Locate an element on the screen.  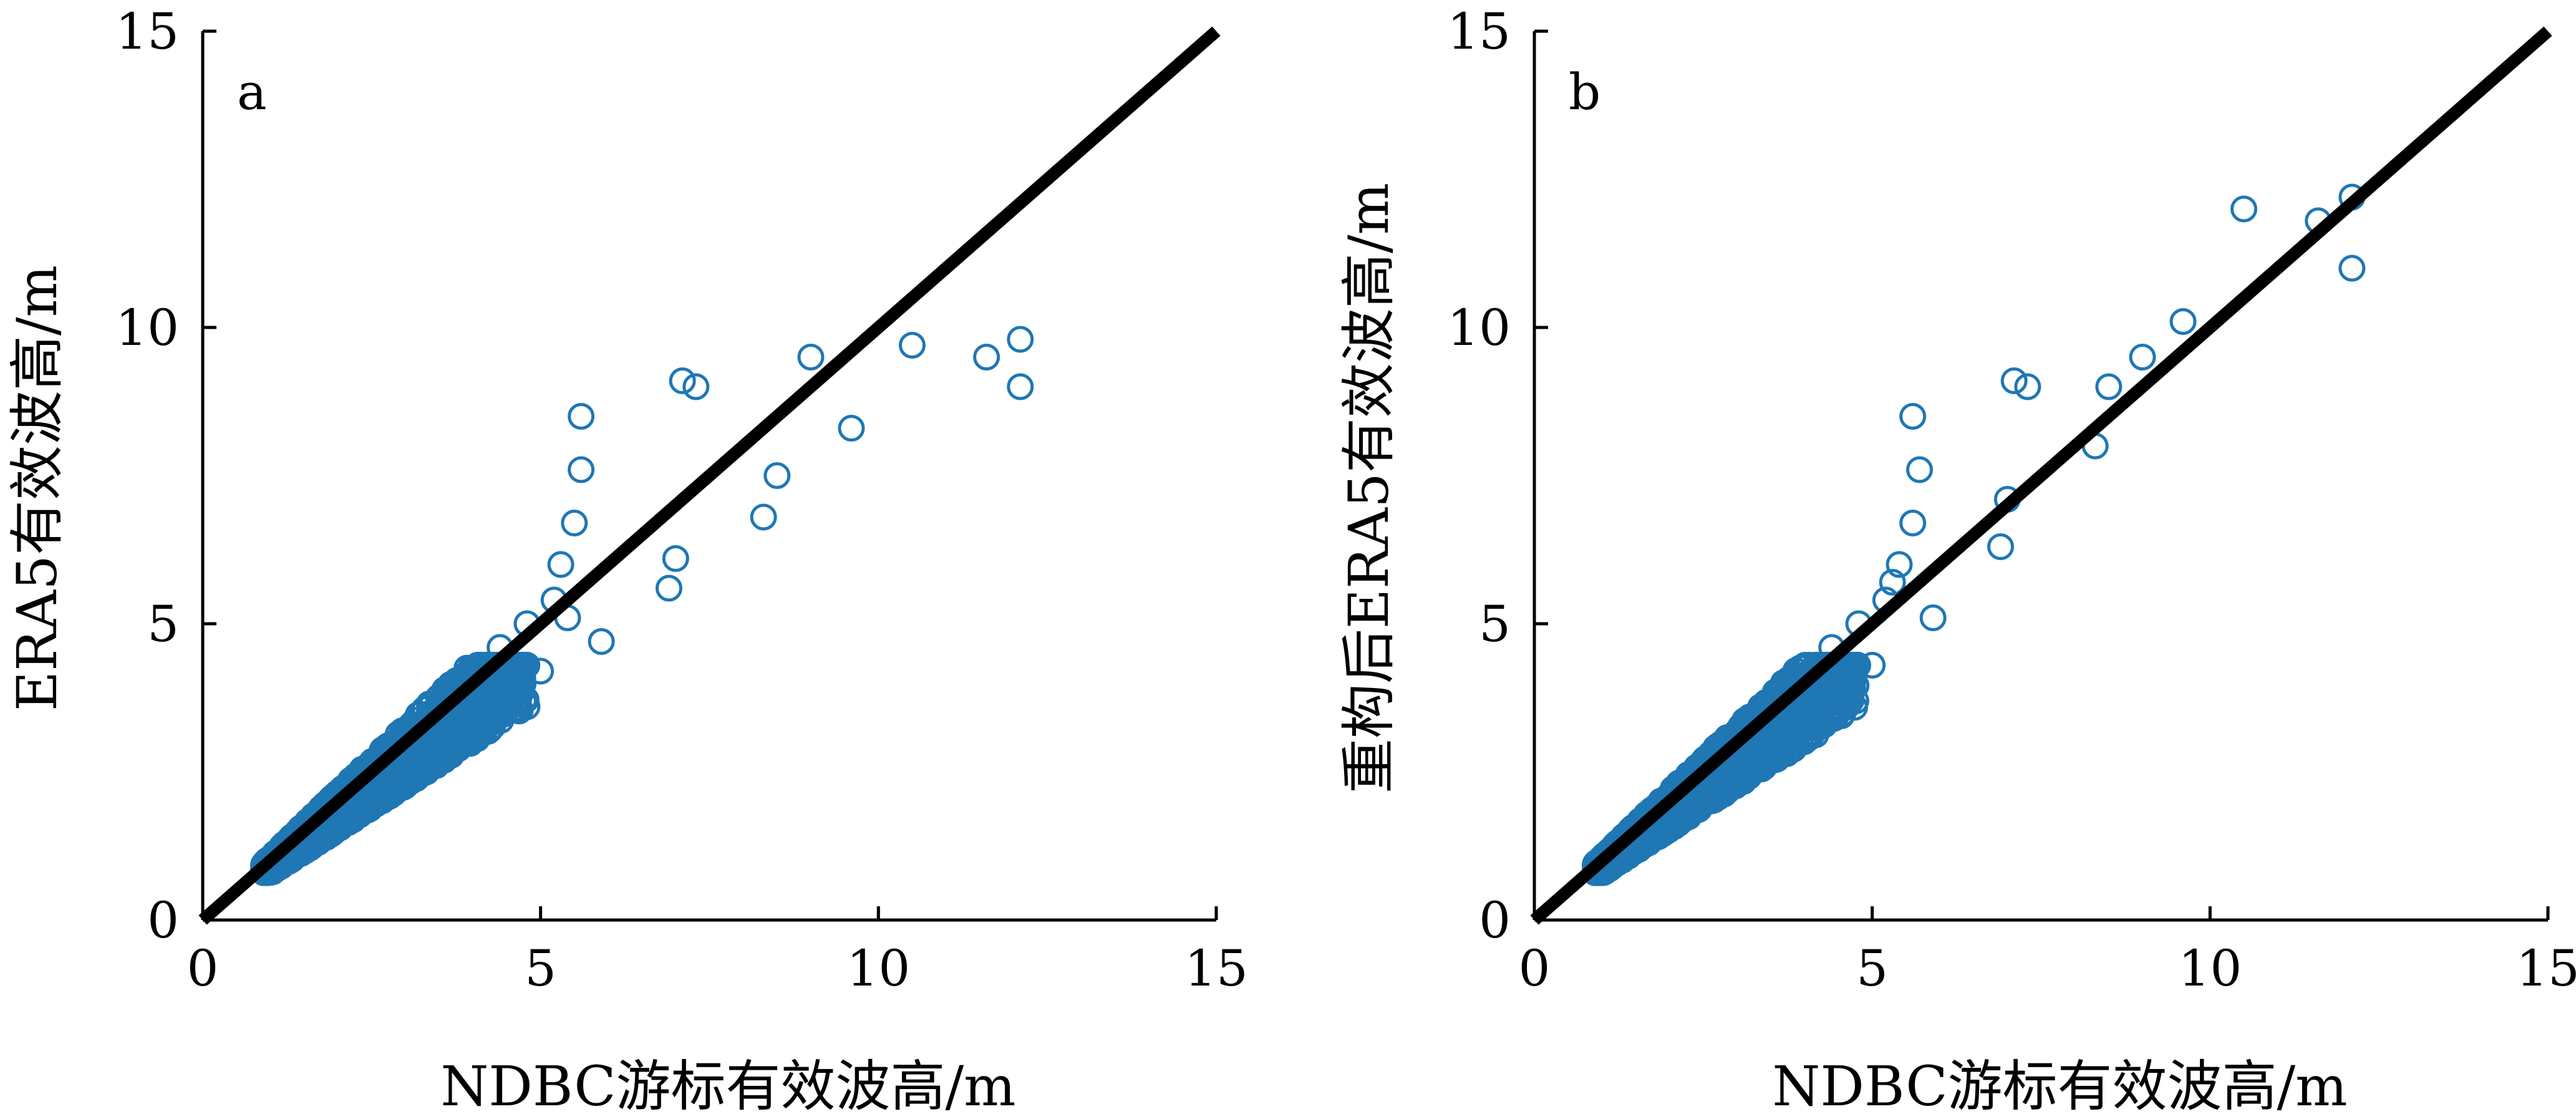
y-axis-title: 重构后ERA5有效波高/m is located at coordinates (1369, 488).